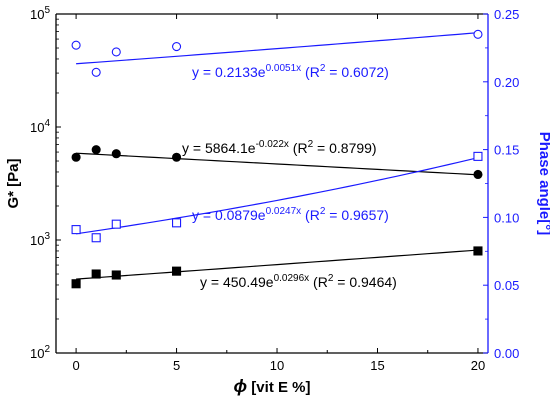 The width and height of the screenshot is (550, 407). I want to click on left-y-tick-label: 10⁴, so click(40, 126).